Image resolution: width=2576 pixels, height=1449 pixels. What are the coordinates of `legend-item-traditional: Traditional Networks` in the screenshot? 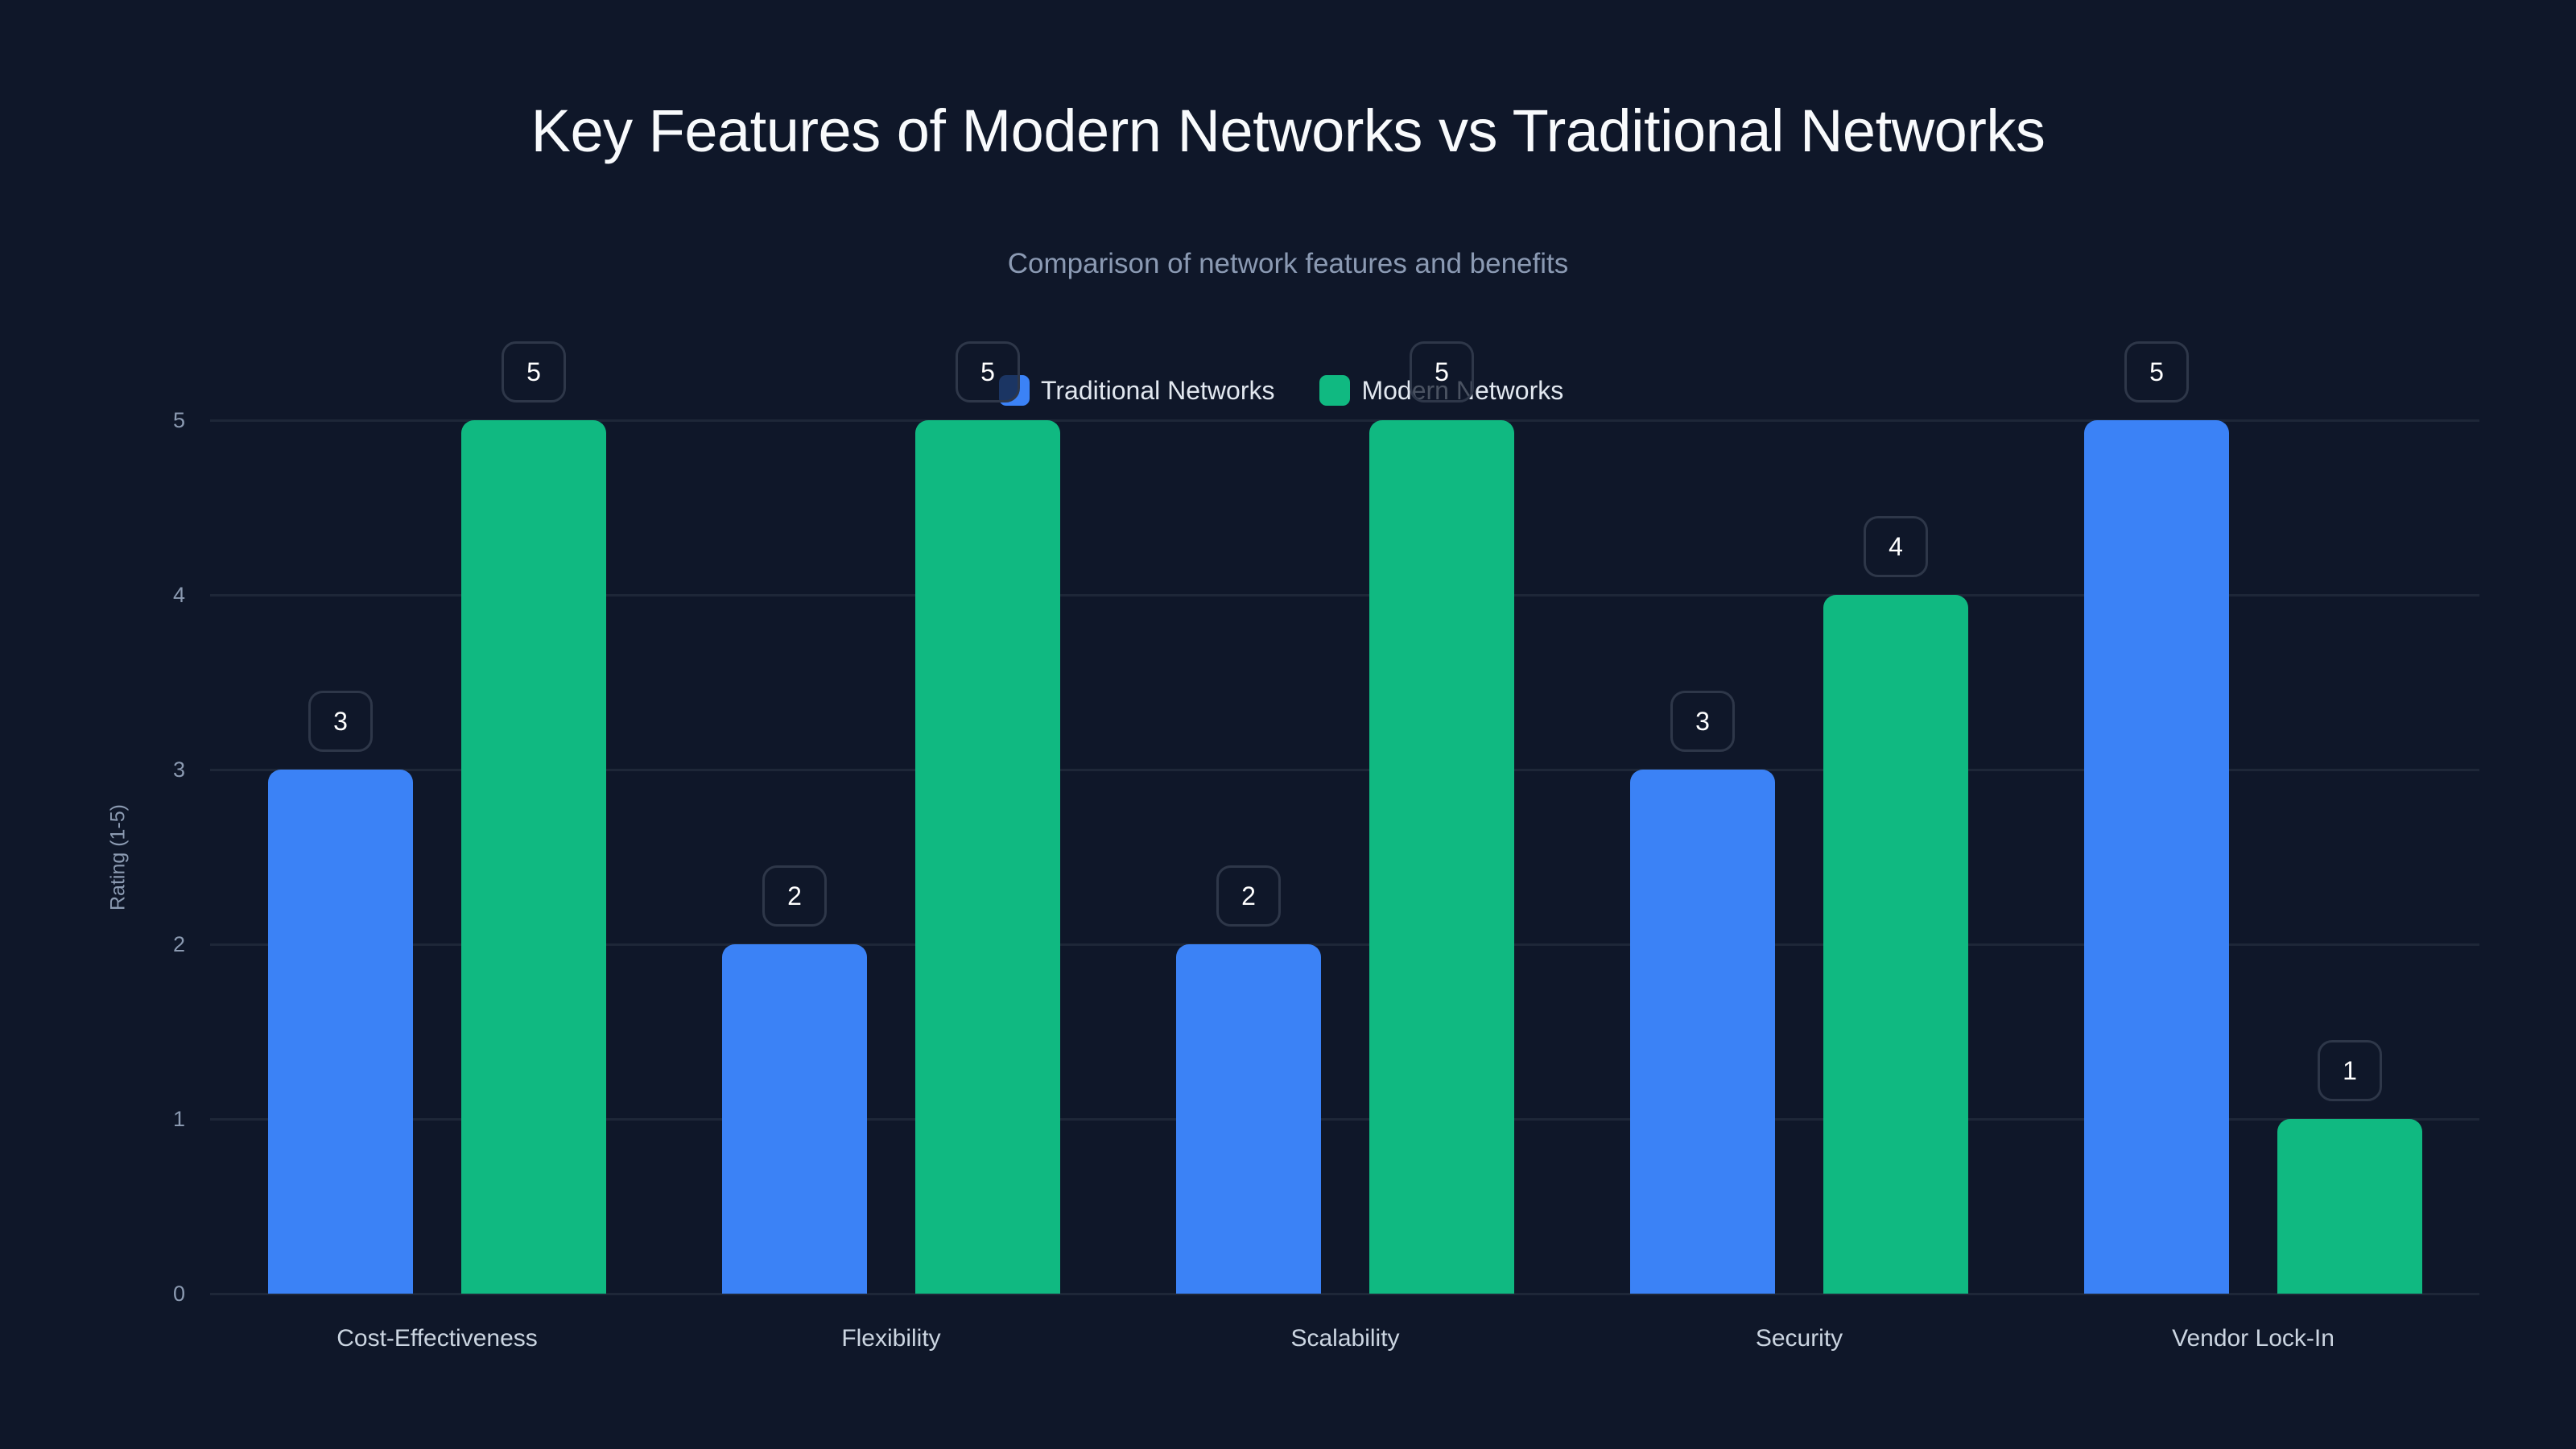 It's located at (1136, 390).